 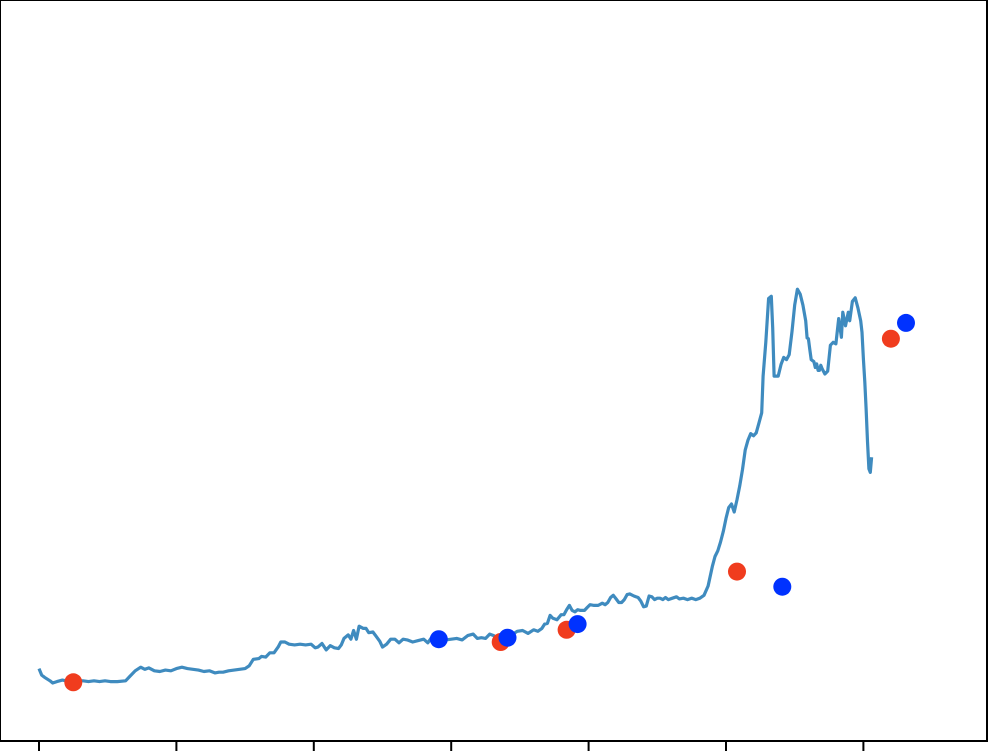 What do you see at coordinates (451, 746) in the screenshot?
I see `x-axis-ticks` at bounding box center [451, 746].